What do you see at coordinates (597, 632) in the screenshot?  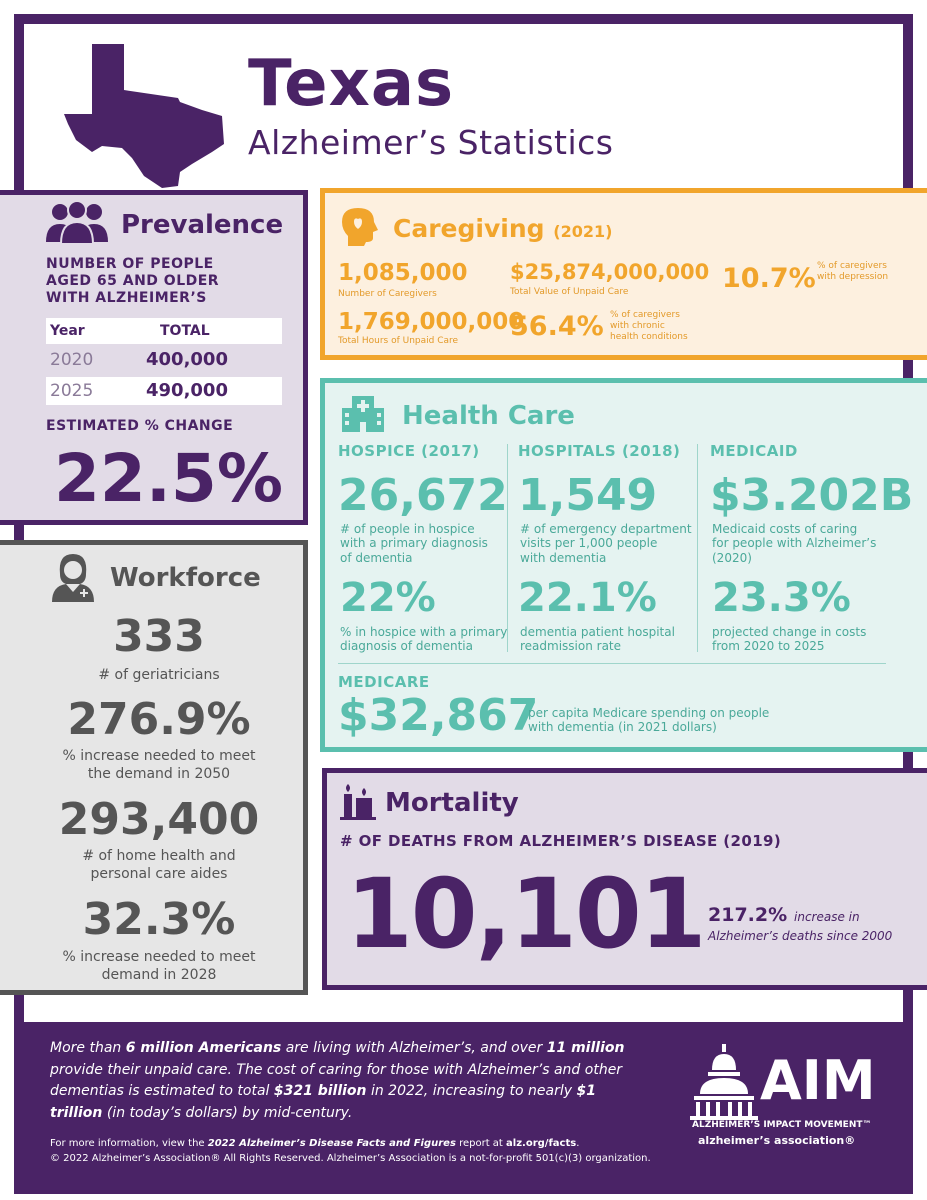 I see `stat-label-line: dementia patient hospital` at bounding box center [597, 632].